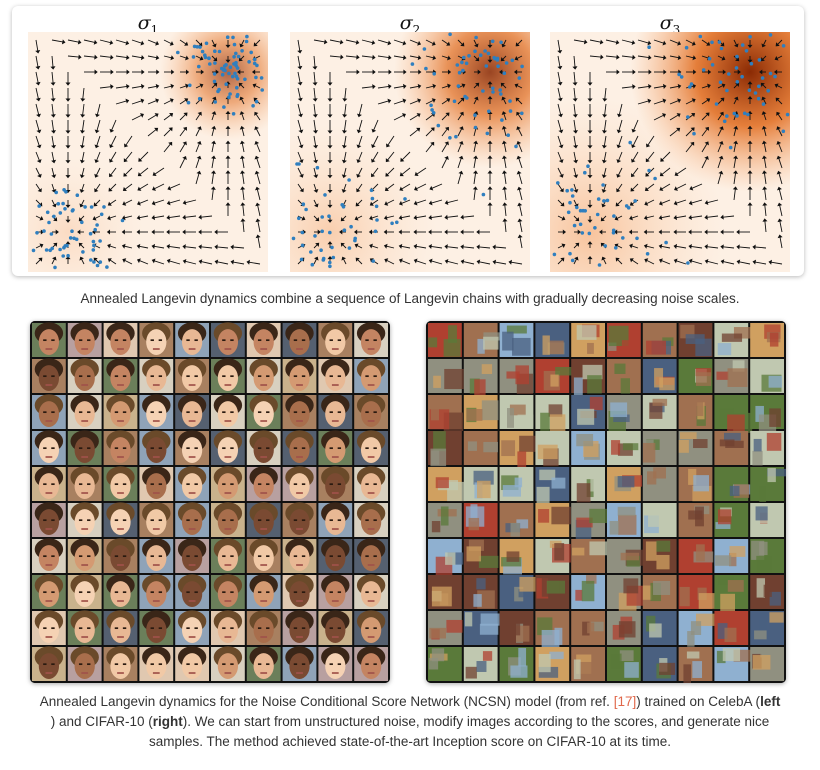 The width and height of the screenshot is (820, 770). I want to click on caption-bold-left: left, so click(770, 701).